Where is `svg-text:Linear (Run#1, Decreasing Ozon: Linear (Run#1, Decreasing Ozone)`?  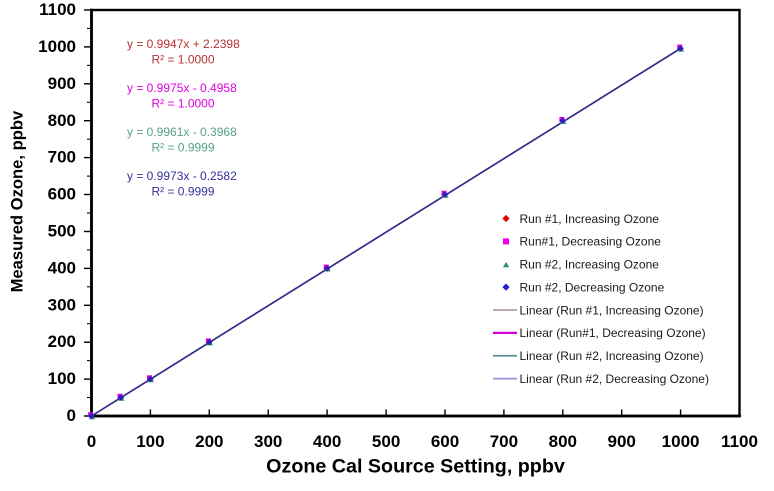 svg-text:Linear (Run#1, Decreasing Ozon: Linear (Run#1, Decreasing Ozone) is located at coordinates (613, 333).